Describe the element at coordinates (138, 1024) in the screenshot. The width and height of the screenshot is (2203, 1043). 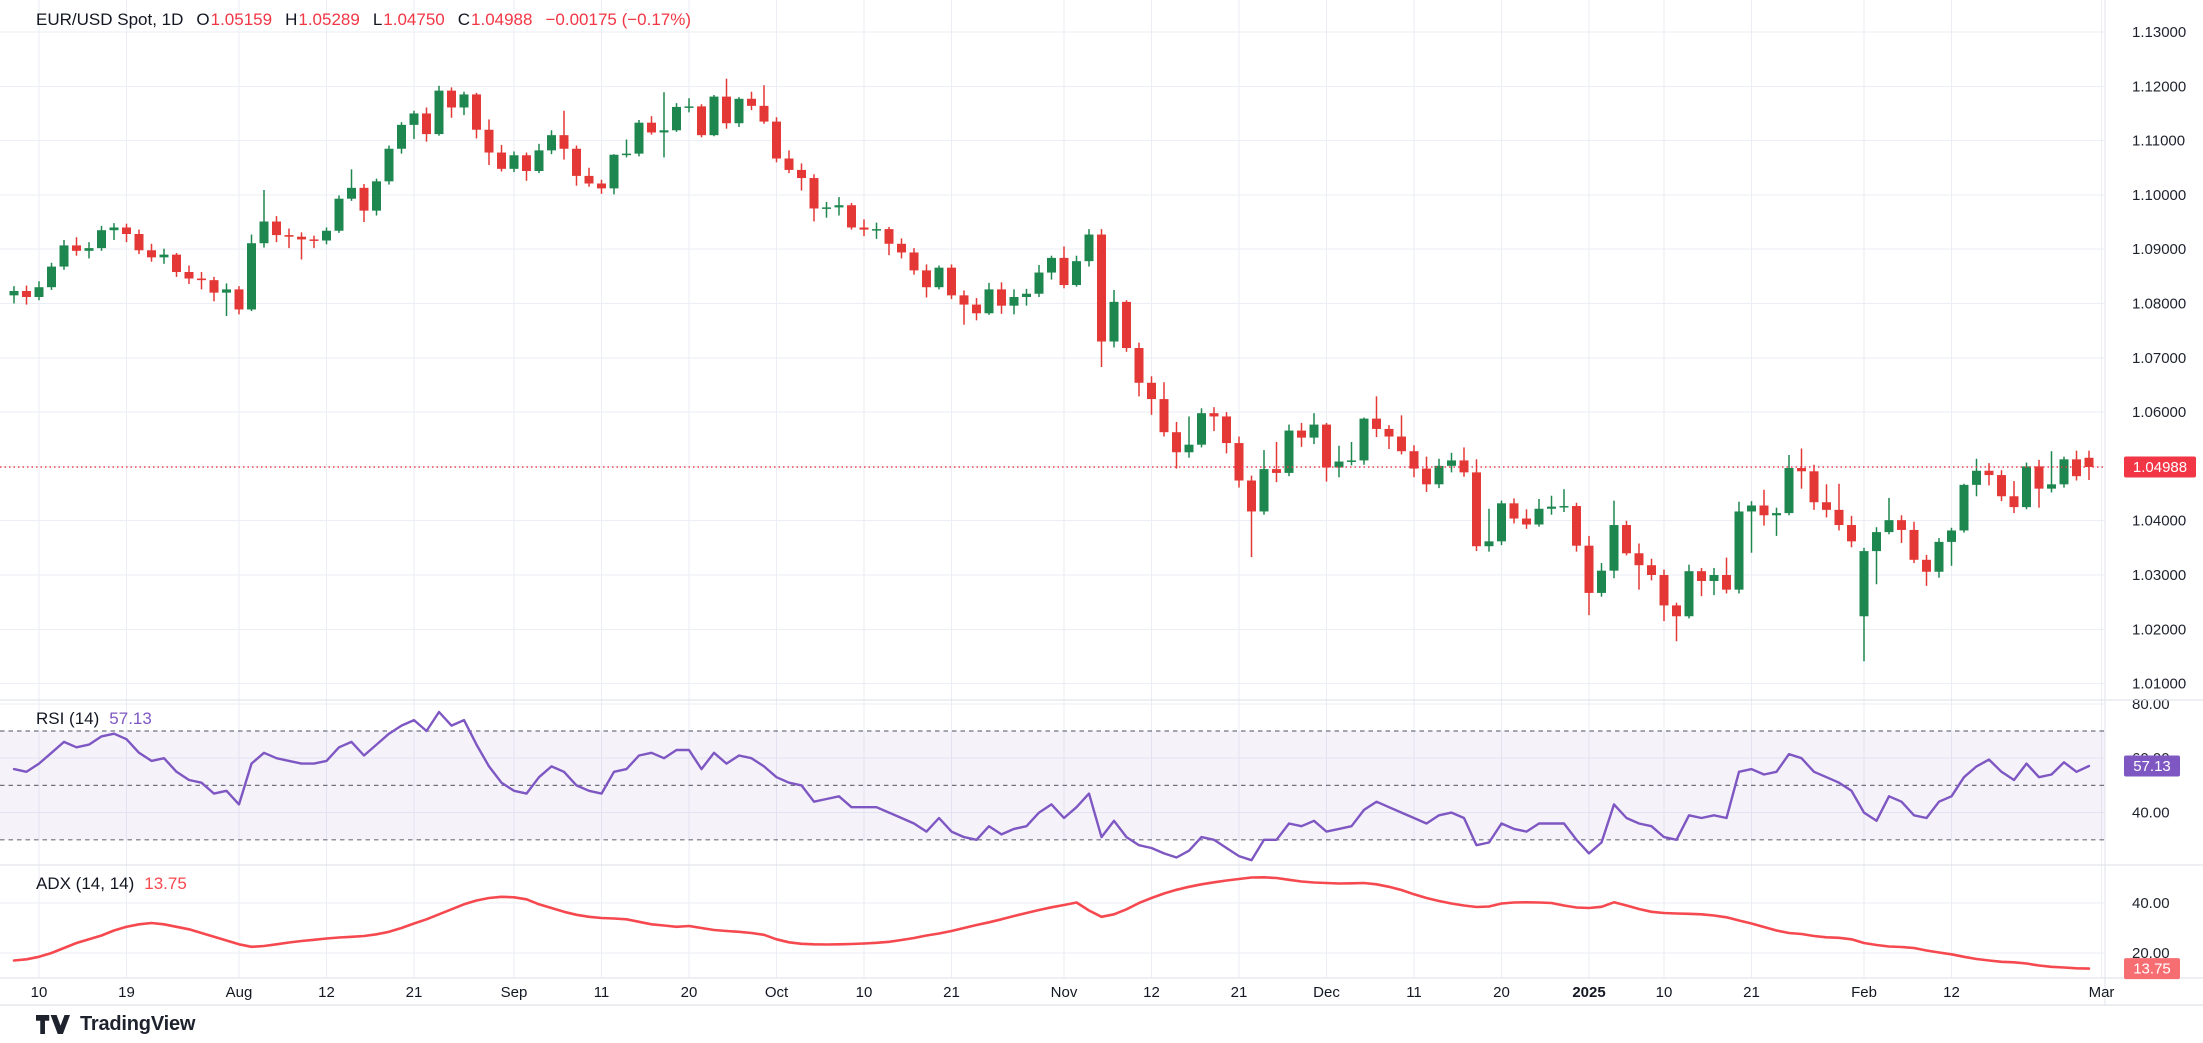
I see `brand-name: TradingView` at that location.